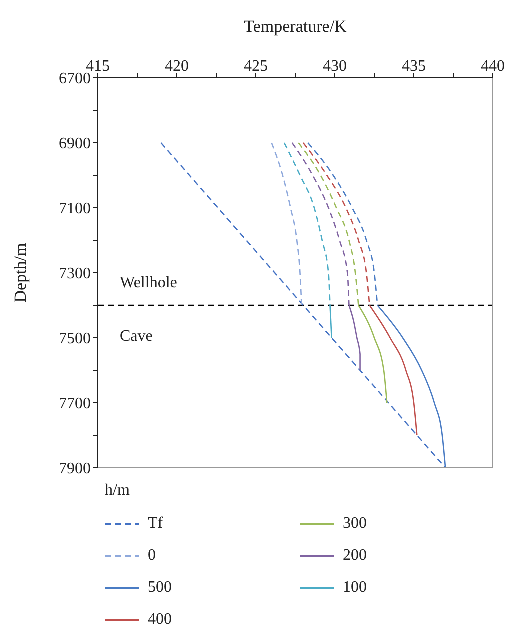 The width and height of the screenshot is (516, 637). I want to click on x-axis-title: Temperature/K, so click(296, 26).